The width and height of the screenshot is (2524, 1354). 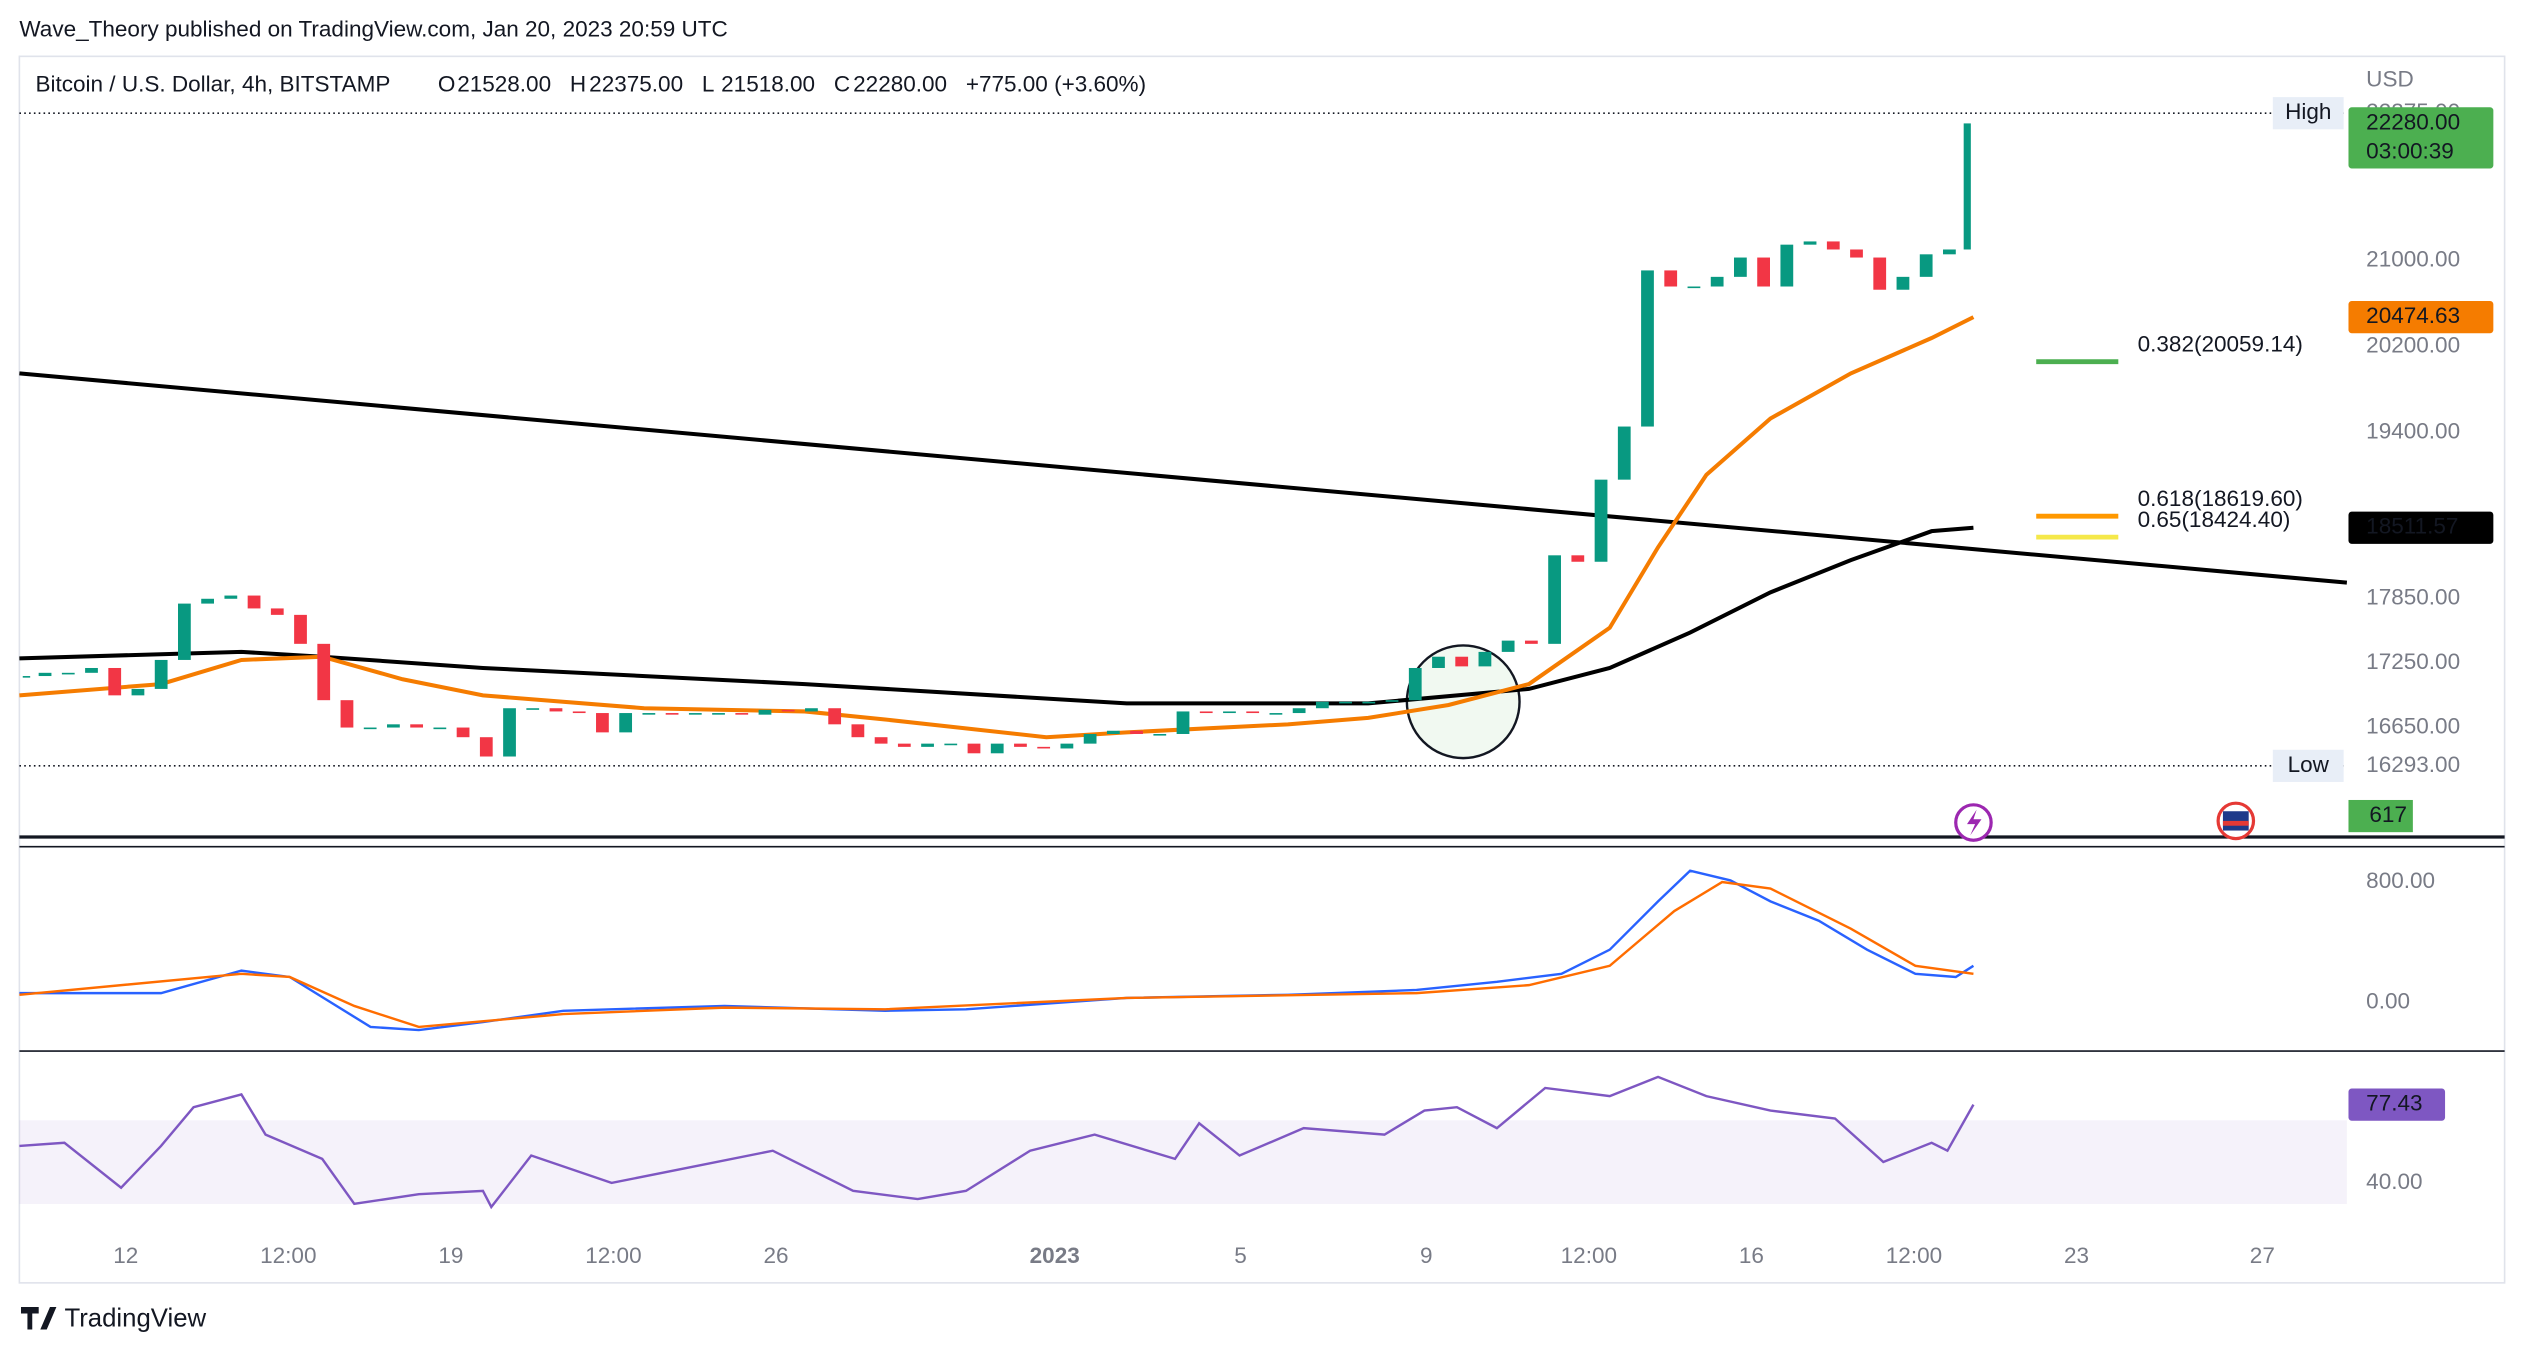 I want to click on value-label: 77.43, so click(x=2394, y=1103).